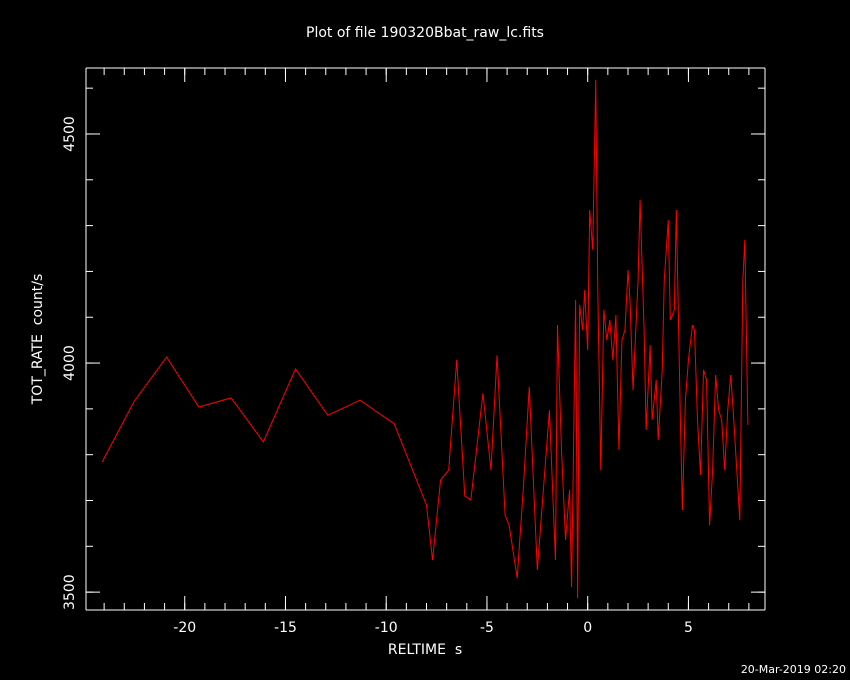 The image size is (850, 680). What do you see at coordinates (38, 340) in the screenshot?
I see `y-axis-label: TOT_RATE count/s` at bounding box center [38, 340].